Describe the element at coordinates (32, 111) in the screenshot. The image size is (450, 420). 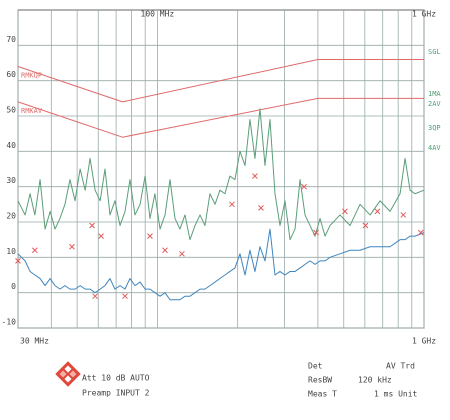
I see `limit-label: RMKAV` at that location.